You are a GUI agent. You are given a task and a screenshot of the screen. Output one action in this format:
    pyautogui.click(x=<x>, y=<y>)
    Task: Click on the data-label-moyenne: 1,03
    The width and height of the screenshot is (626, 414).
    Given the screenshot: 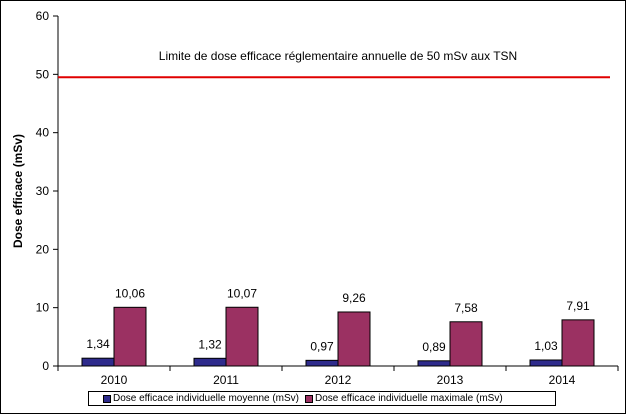 What is the action you would take?
    pyautogui.click(x=546, y=346)
    